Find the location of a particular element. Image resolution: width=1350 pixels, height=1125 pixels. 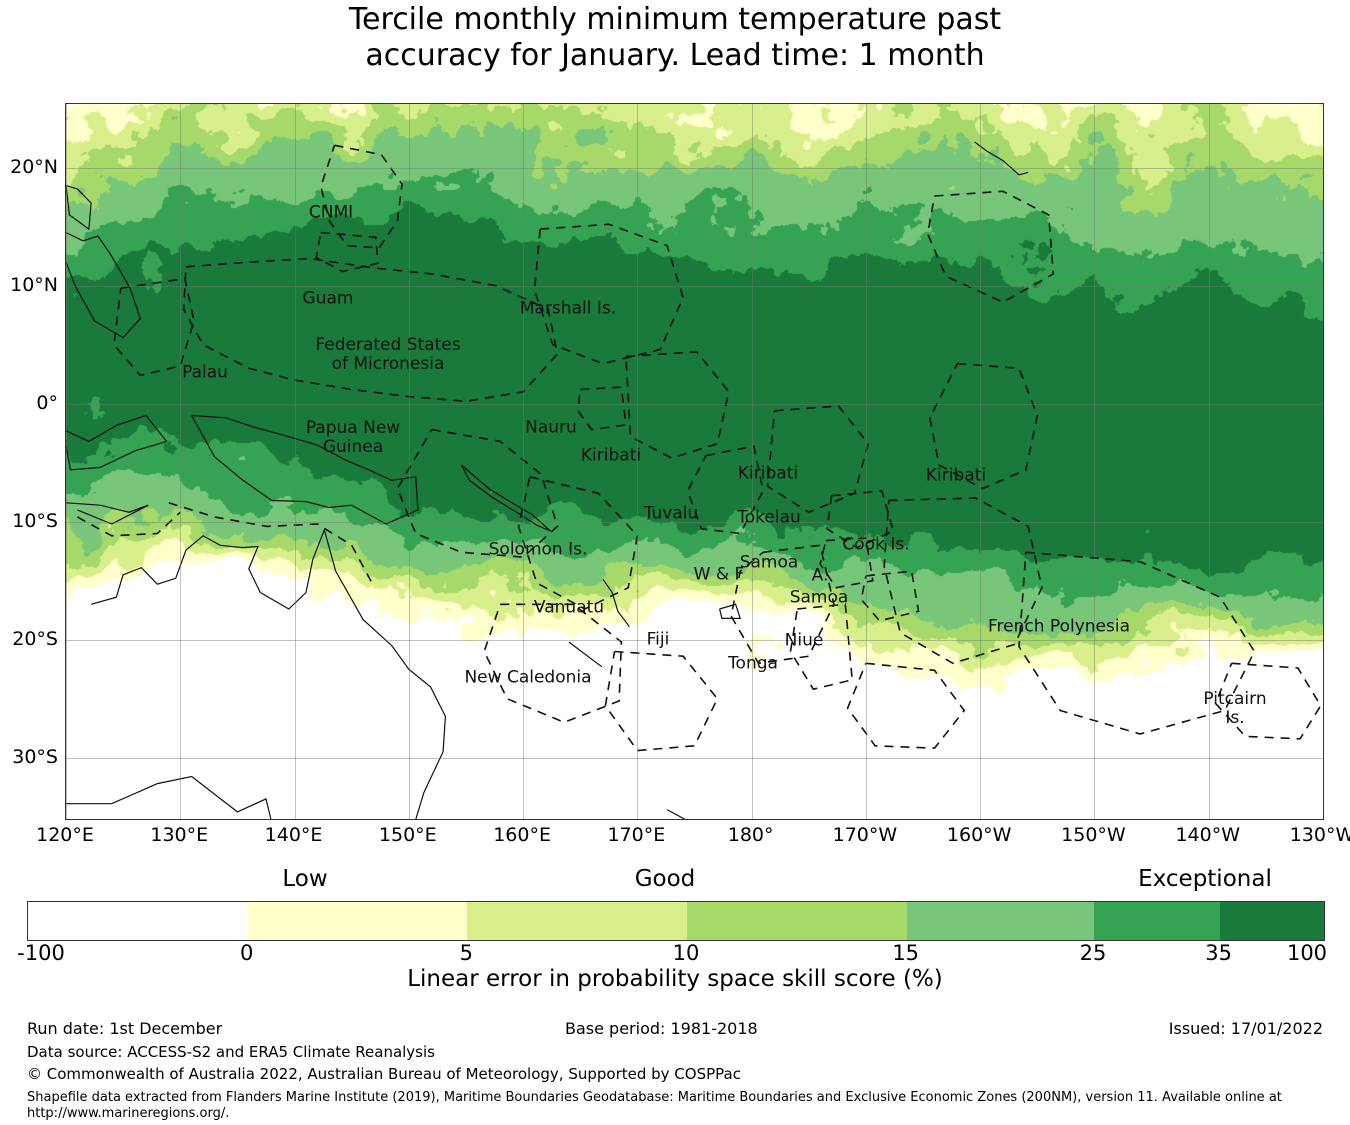

x-axis-tick-label: 160°E is located at coordinates (522, 835).